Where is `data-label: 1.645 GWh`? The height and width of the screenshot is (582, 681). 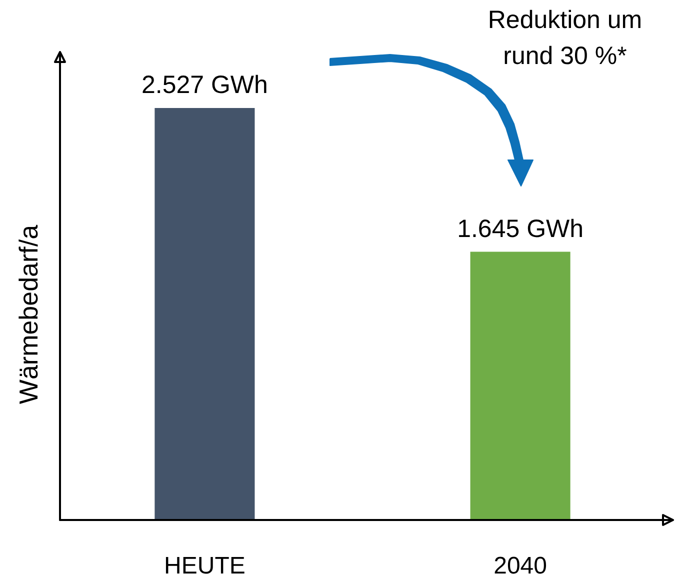
data-label: 1.645 GWh is located at coordinates (520, 228).